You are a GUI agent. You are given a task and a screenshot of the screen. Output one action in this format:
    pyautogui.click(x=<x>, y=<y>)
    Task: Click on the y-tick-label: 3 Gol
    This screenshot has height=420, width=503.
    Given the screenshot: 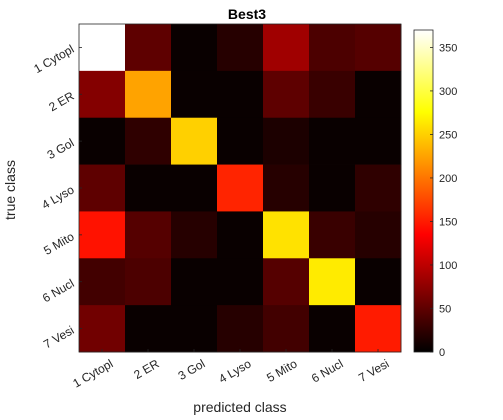 What is the action you would take?
    pyautogui.click(x=61, y=149)
    